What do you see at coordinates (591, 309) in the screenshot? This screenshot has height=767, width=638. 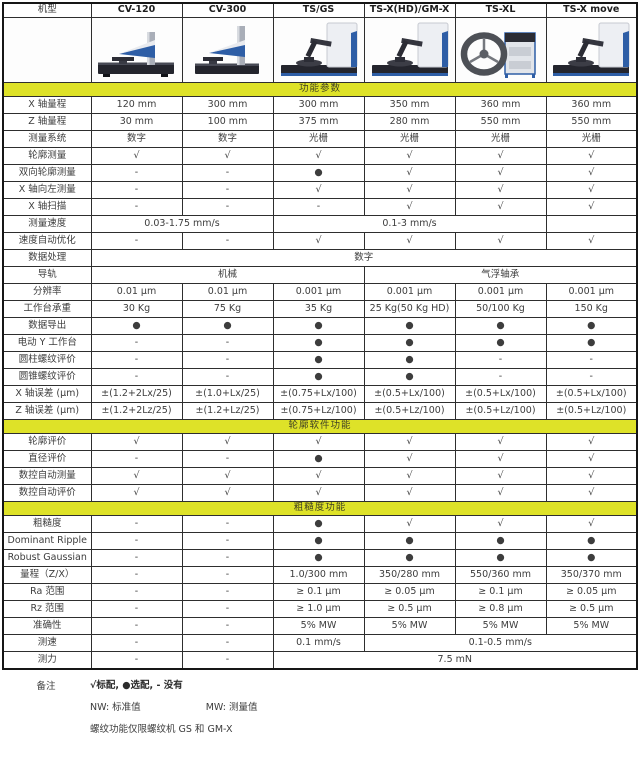 I see `spec-value: 150 Kg` at bounding box center [591, 309].